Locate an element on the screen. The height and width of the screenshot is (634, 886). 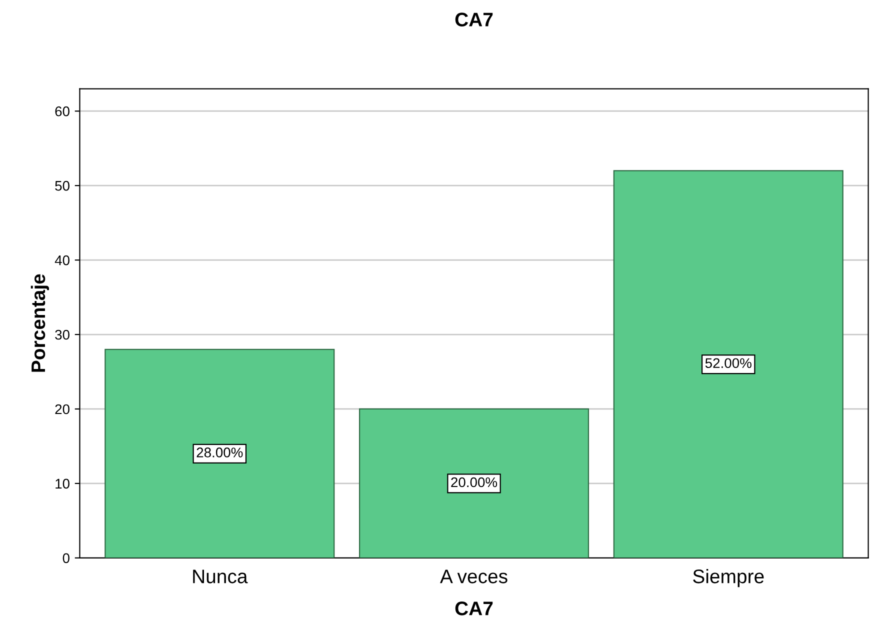
data-label: 20.00% is located at coordinates (474, 482).